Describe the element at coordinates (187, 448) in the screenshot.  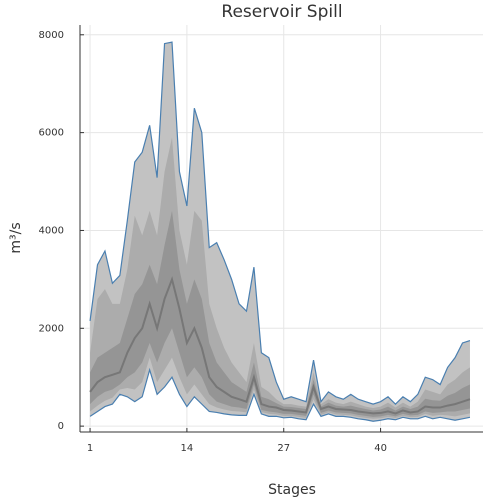
I see `x-tick-label: 14` at that location.